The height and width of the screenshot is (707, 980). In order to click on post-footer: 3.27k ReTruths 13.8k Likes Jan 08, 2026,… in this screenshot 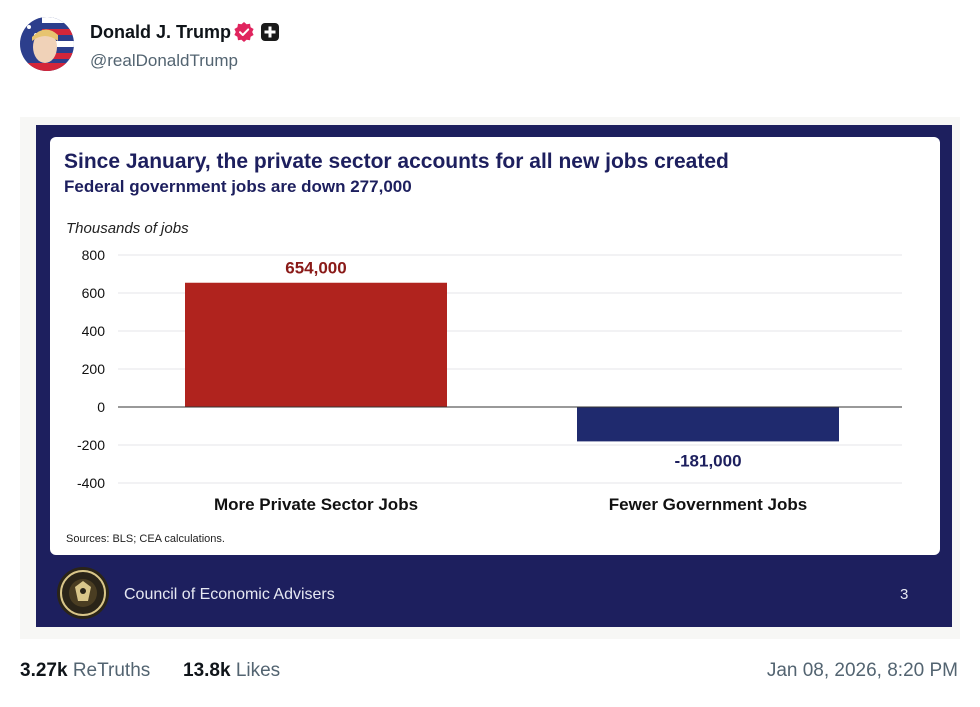, I will do `click(489, 673)`.